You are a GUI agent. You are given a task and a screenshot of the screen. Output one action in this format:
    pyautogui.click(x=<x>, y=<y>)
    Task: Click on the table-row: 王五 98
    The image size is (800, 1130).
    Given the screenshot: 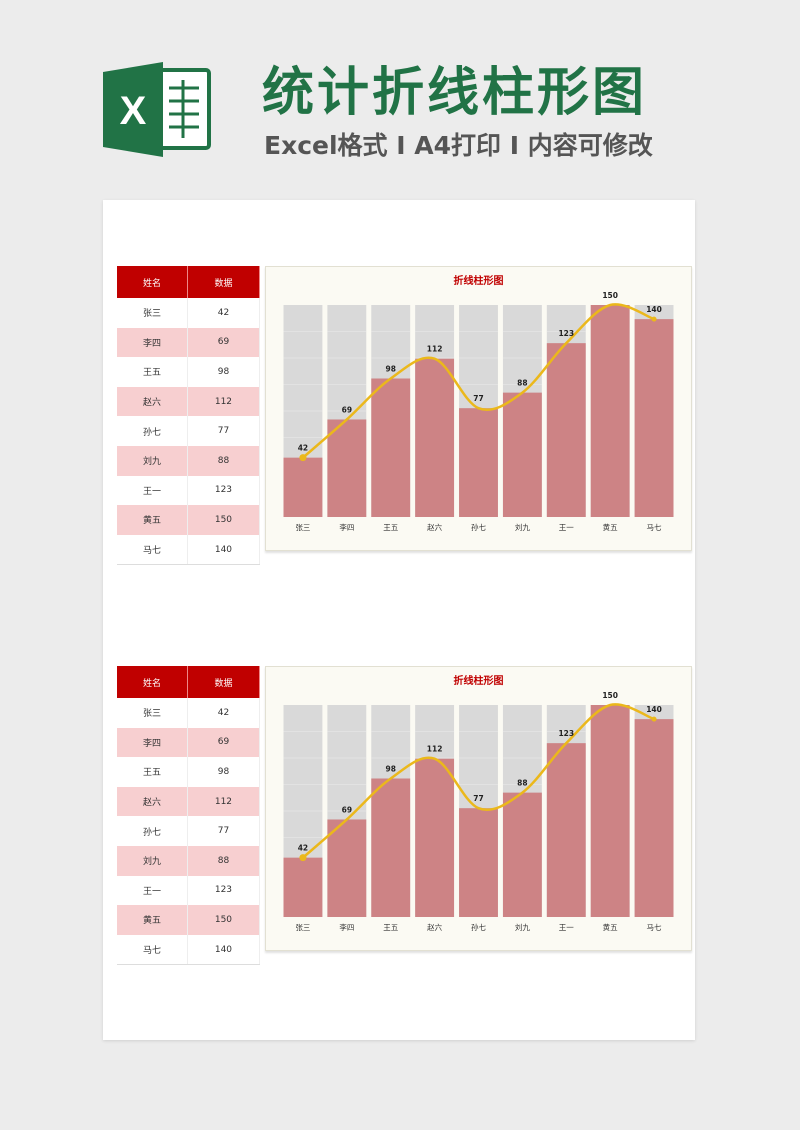 What is the action you would take?
    pyautogui.click(x=189, y=772)
    